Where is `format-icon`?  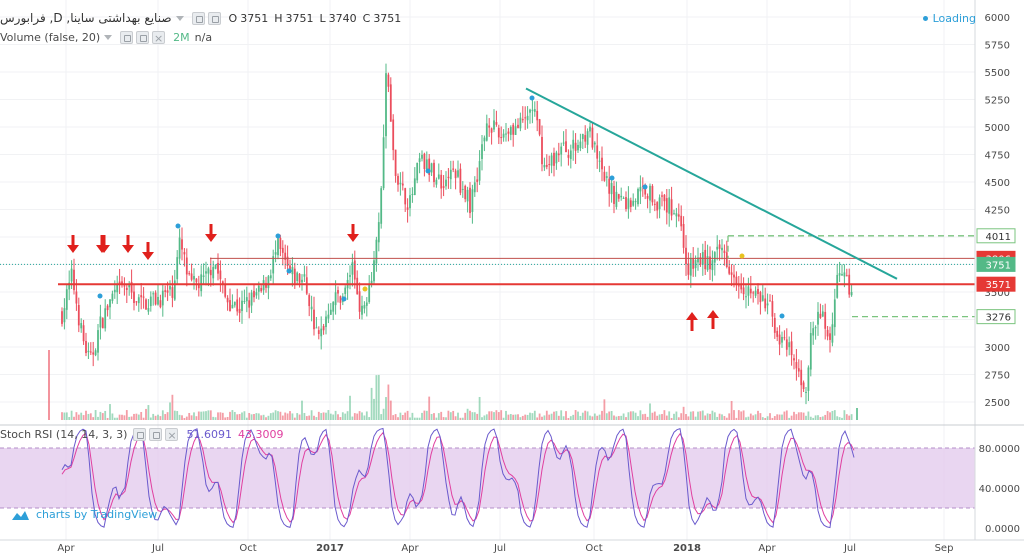 format-icon is located at coordinates (214, 18).